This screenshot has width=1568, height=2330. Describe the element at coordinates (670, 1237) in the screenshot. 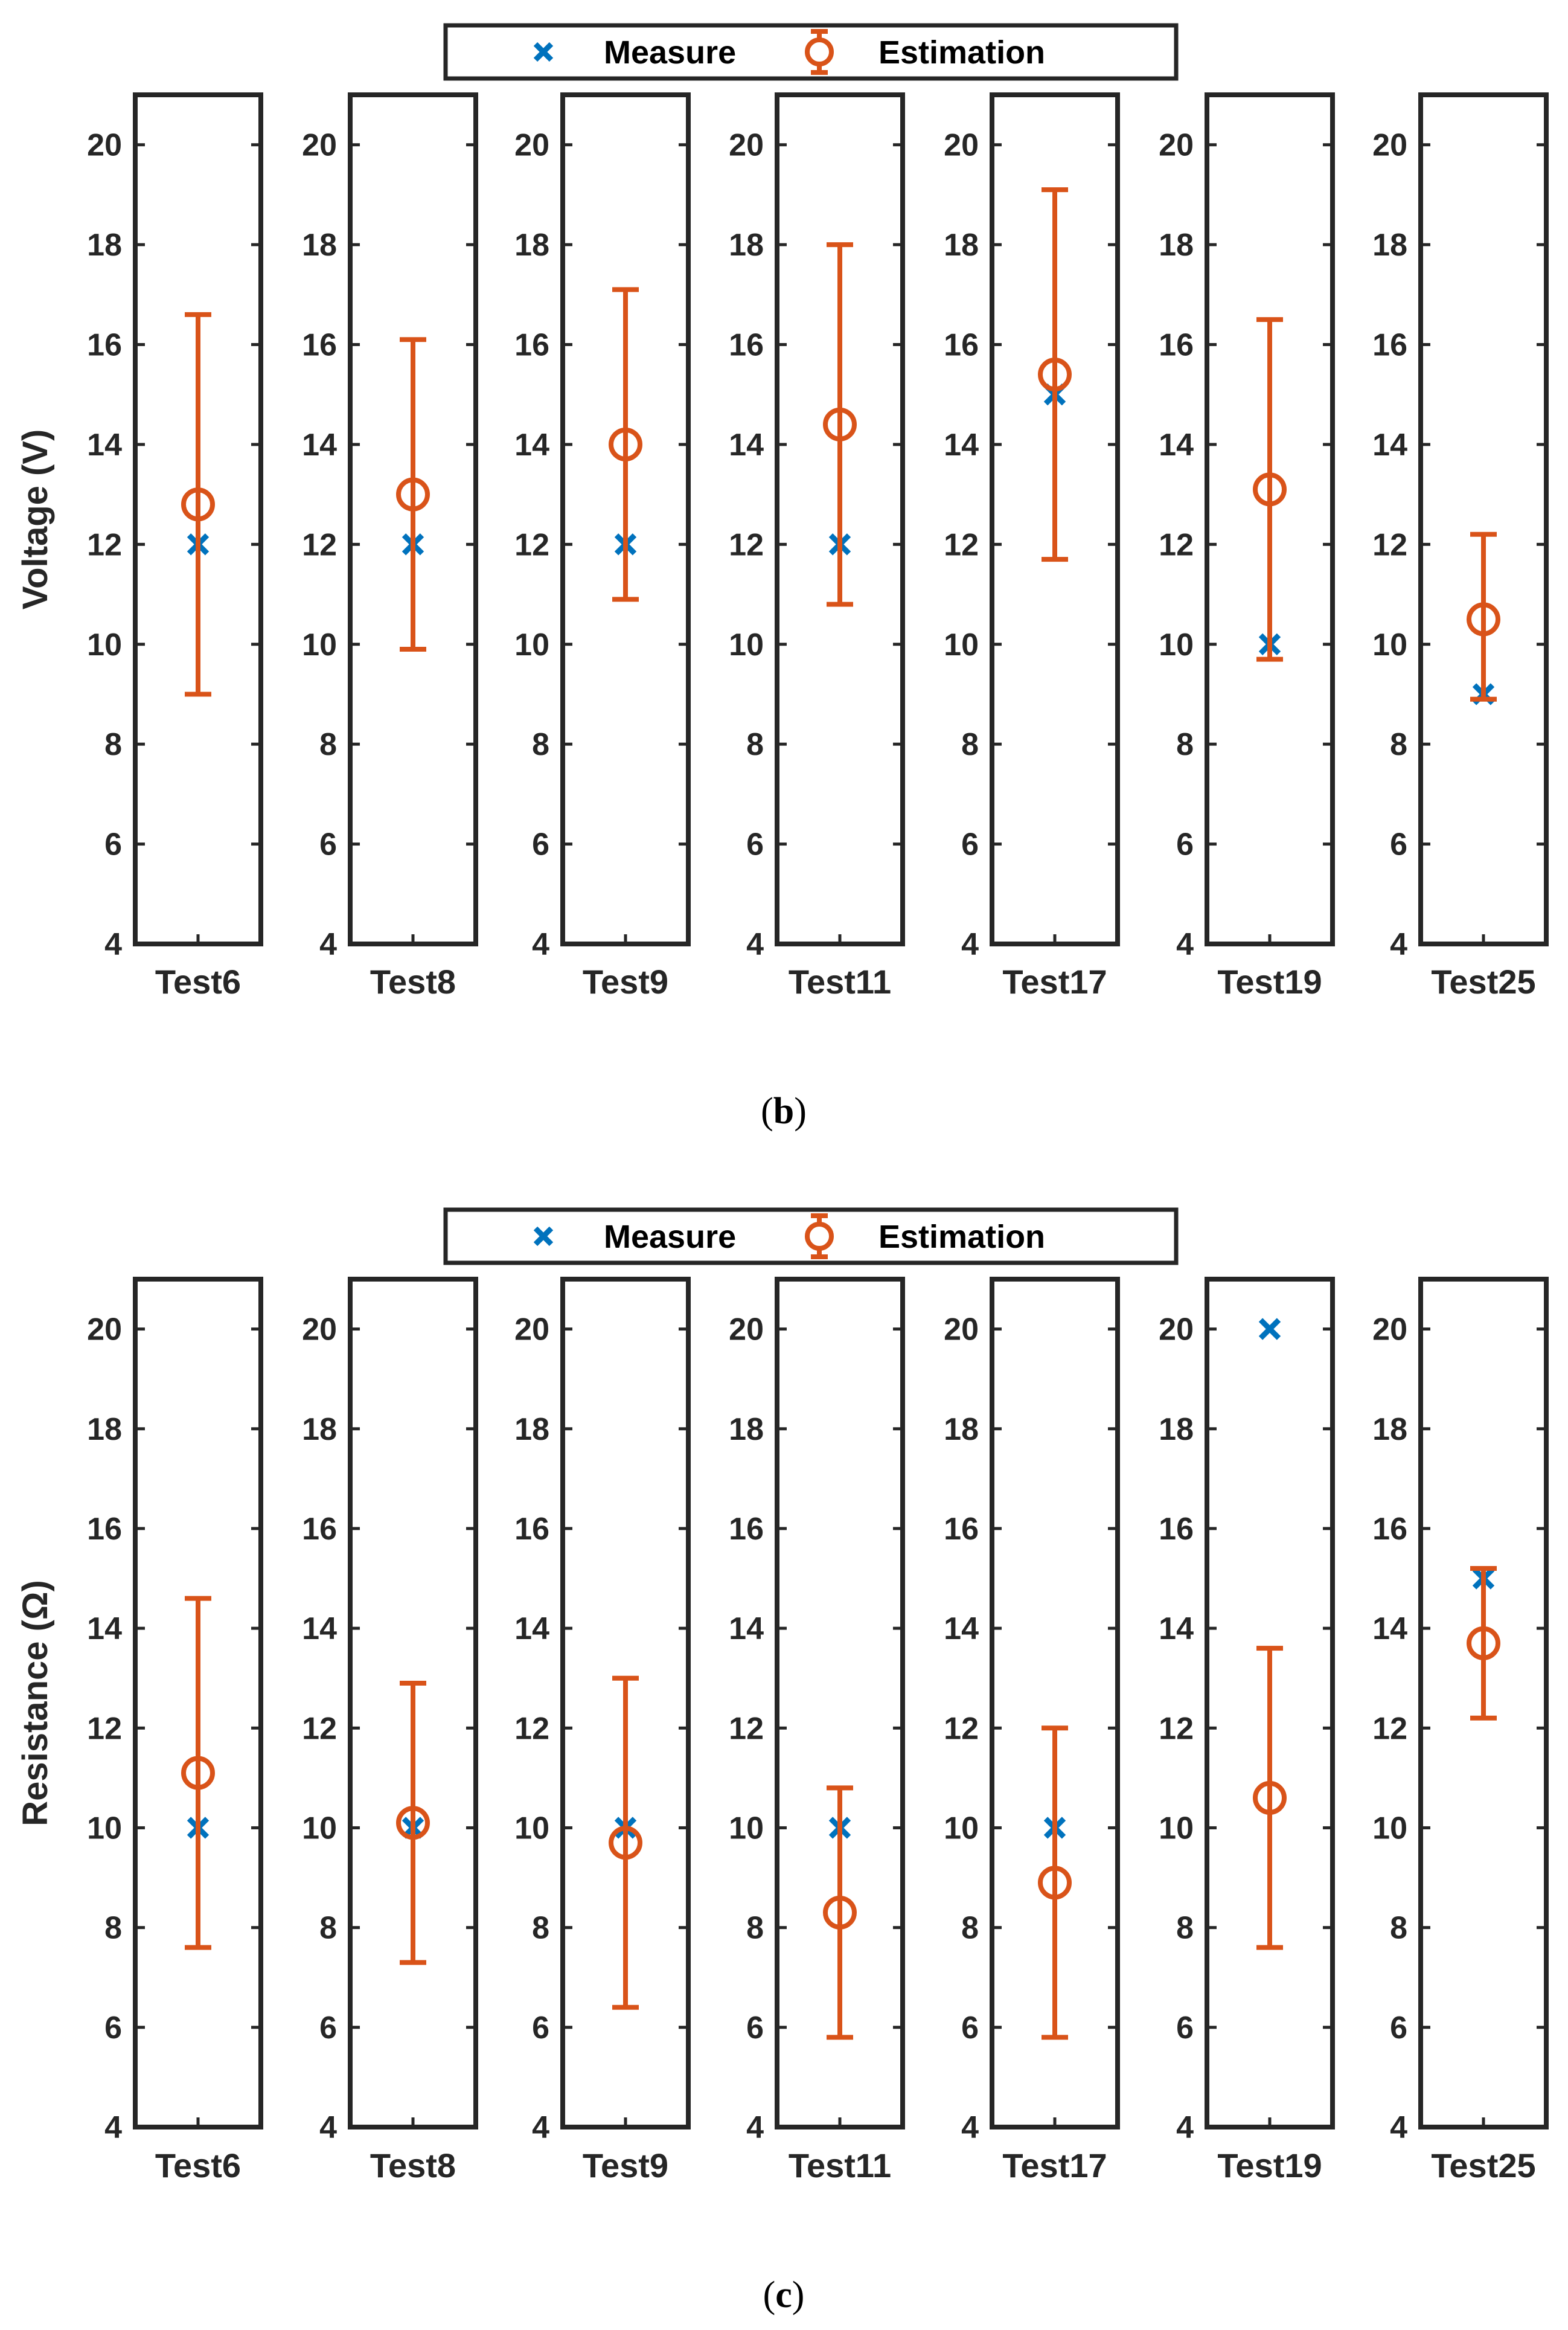

I see `legend-measure-label: Measure` at that location.